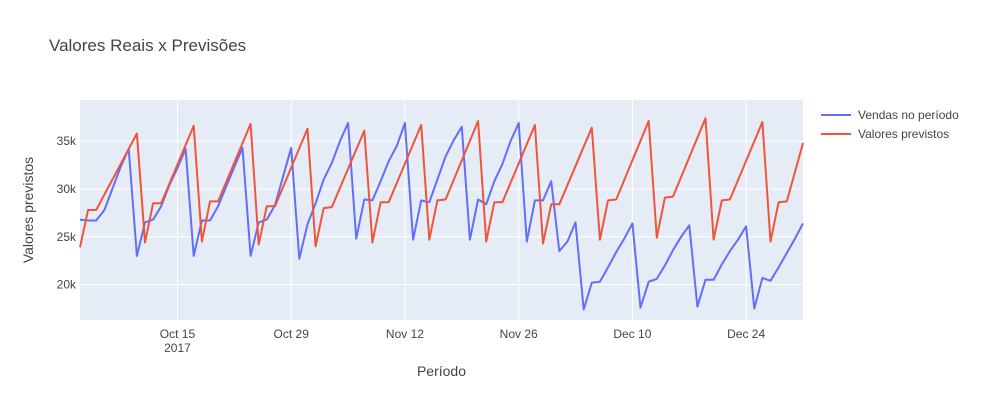  Describe the element at coordinates (178, 334) in the screenshot. I see `x-tick-label: Oct 15` at that location.